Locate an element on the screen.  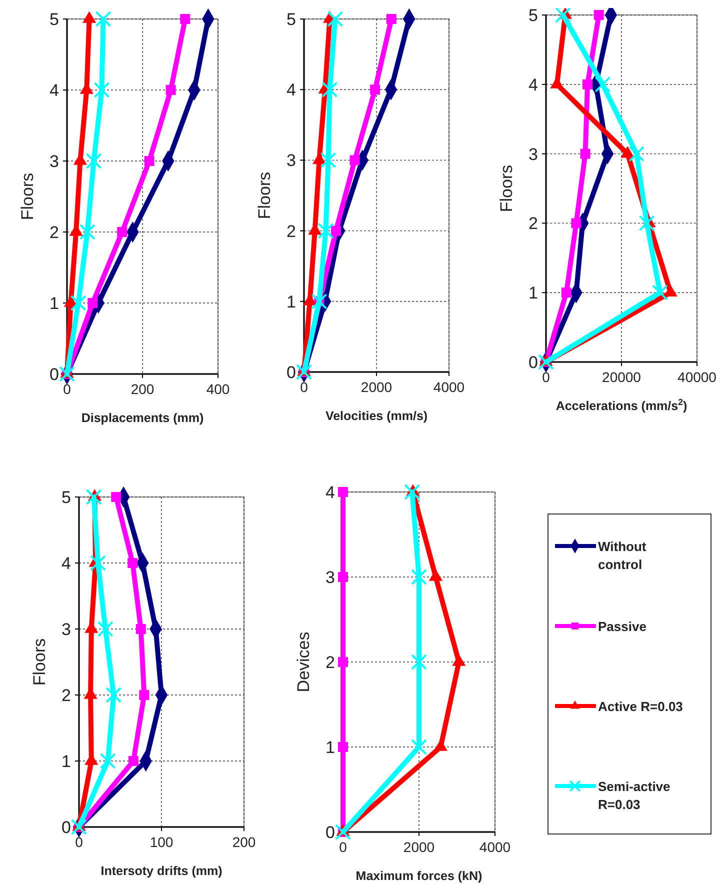
legend-label: Without control is located at coordinates (622, 555).